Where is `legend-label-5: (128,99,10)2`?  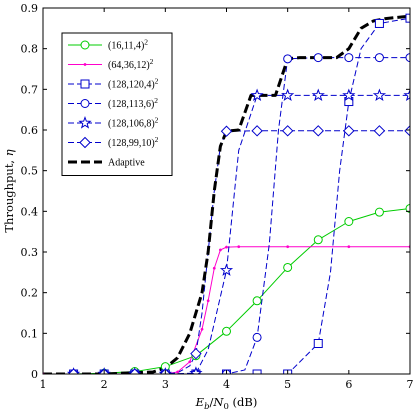
legend-label-5: (128,99,10)2 is located at coordinates (133, 142).